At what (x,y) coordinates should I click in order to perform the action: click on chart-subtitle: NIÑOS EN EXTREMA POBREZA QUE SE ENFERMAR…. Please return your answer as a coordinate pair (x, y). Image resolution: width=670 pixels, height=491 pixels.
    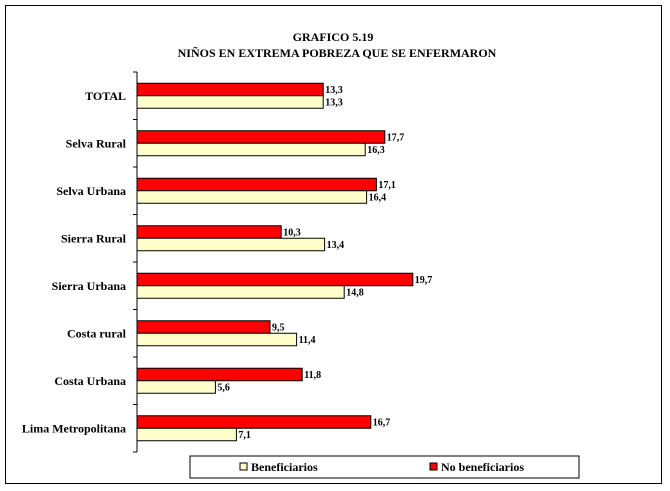
    Looking at the image, I should click on (337, 53).